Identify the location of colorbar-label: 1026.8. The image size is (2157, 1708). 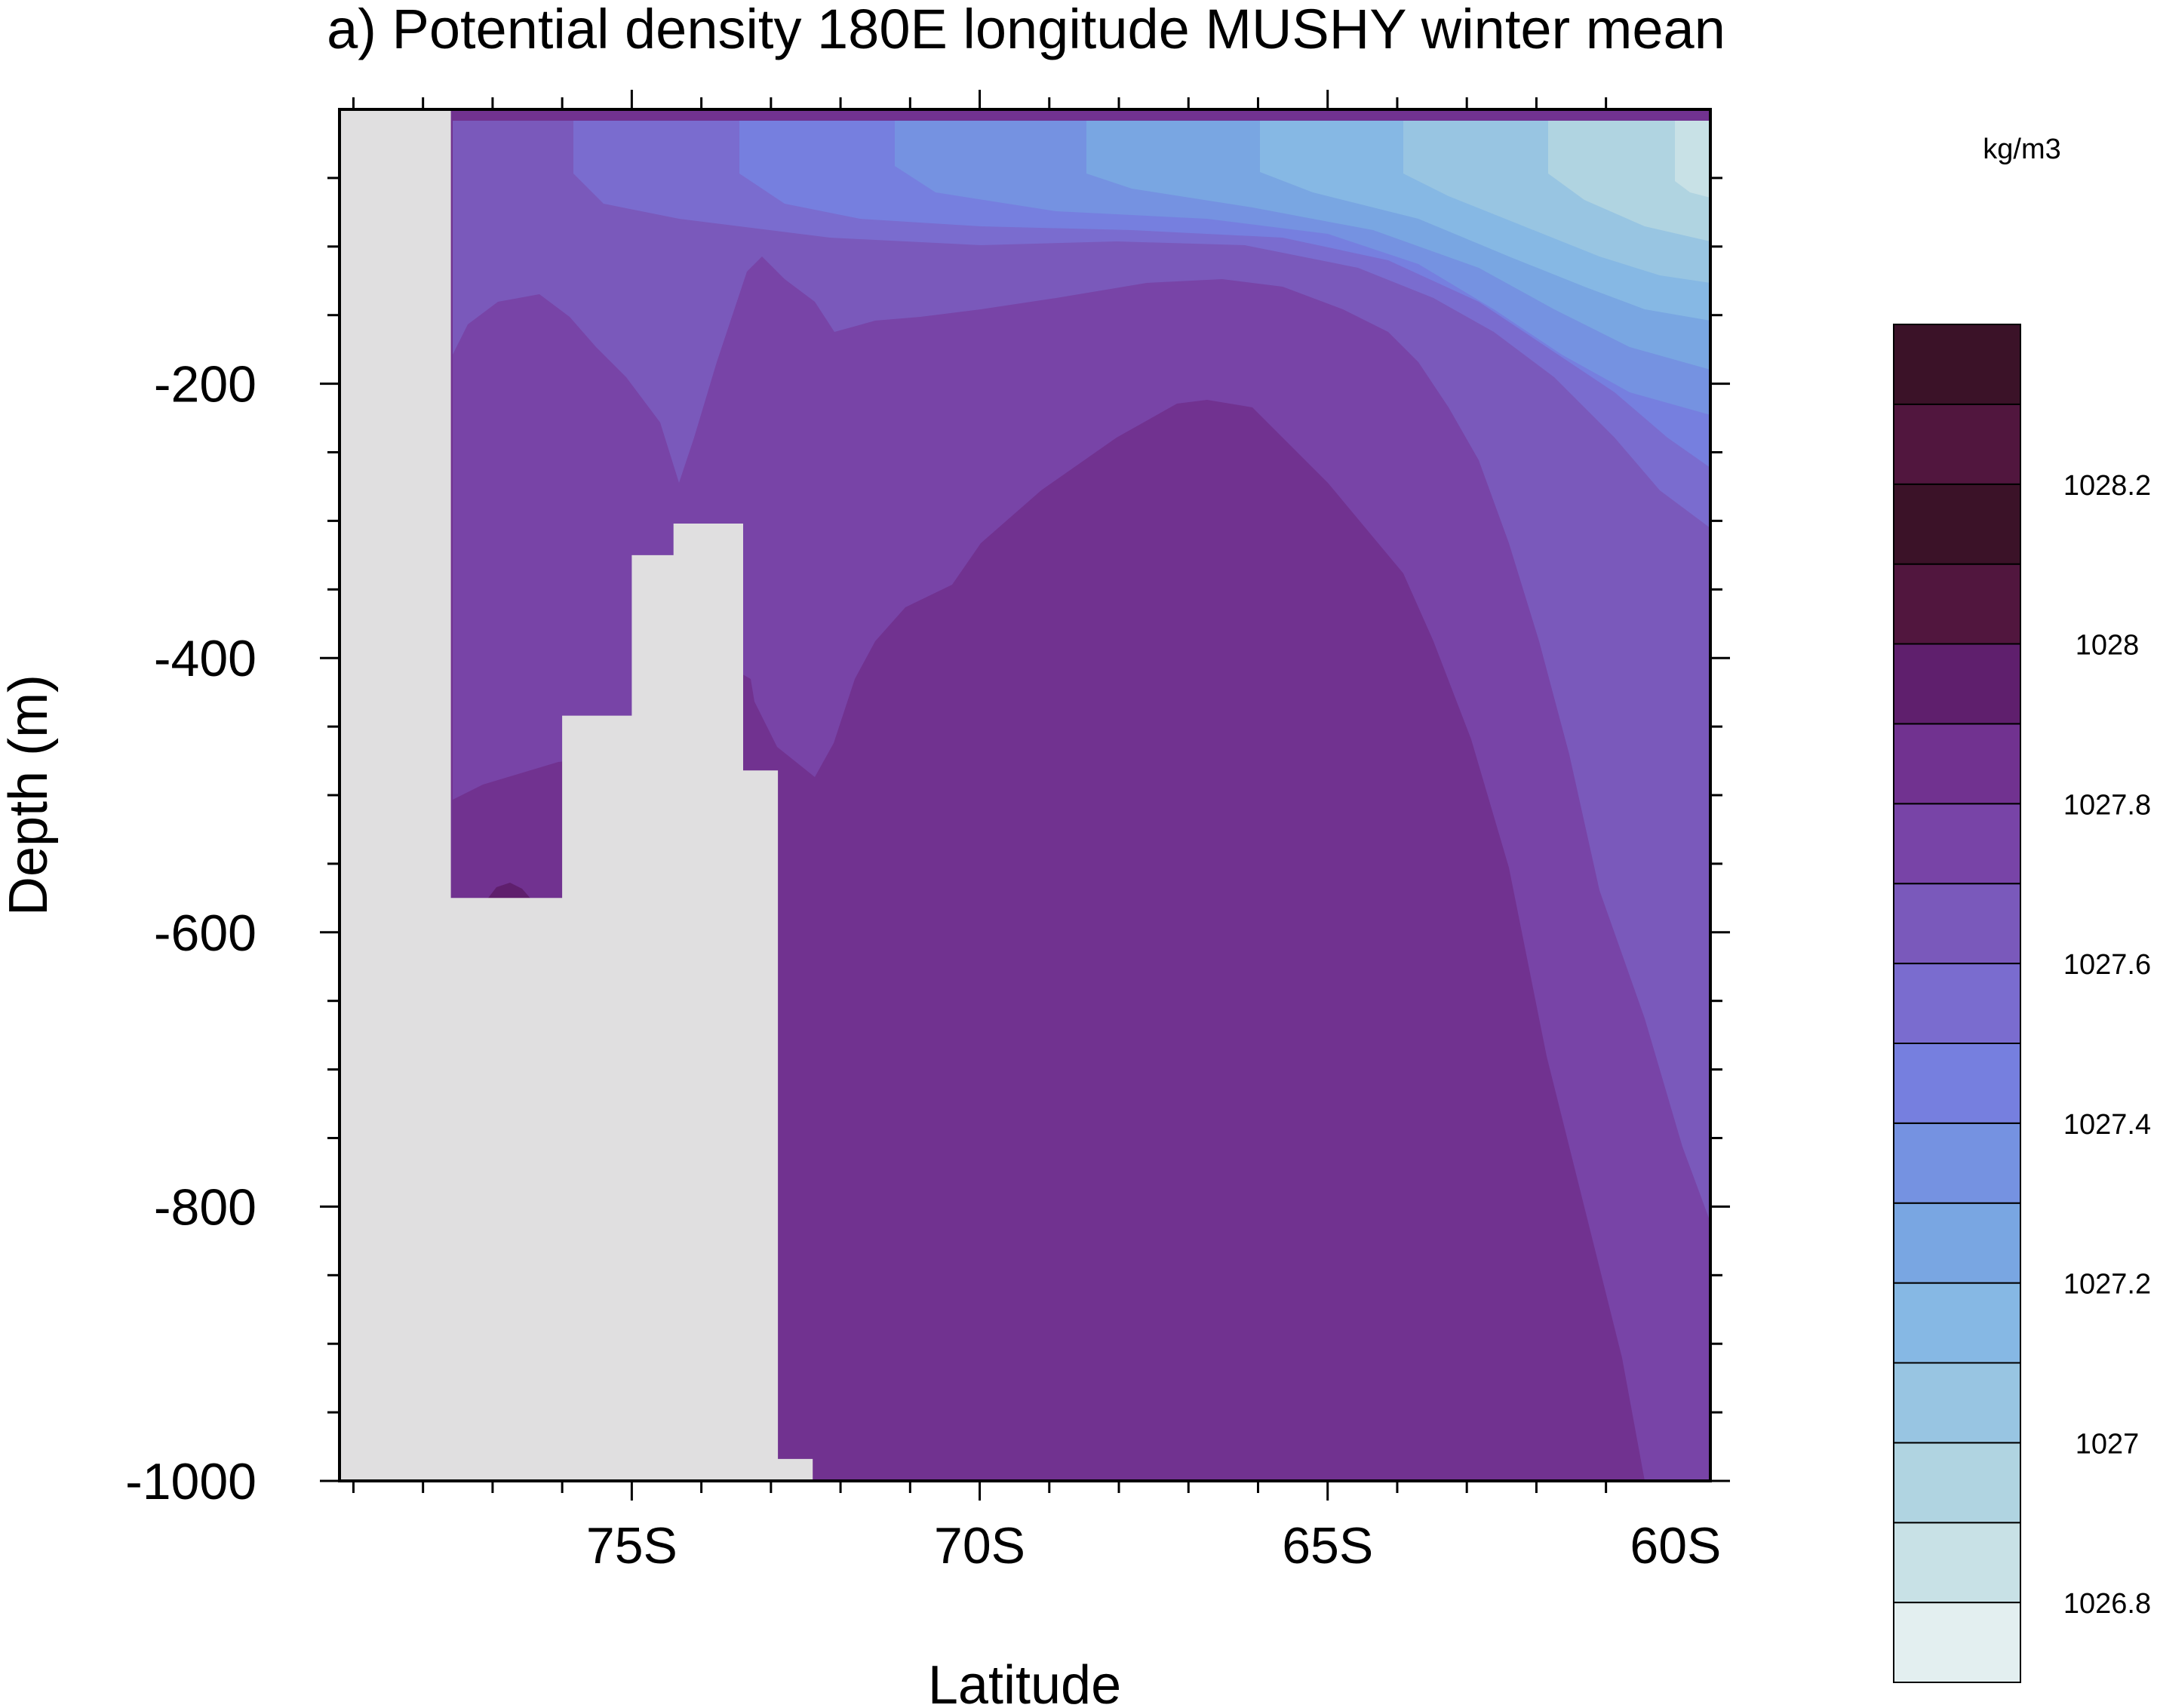
(2107, 1604).